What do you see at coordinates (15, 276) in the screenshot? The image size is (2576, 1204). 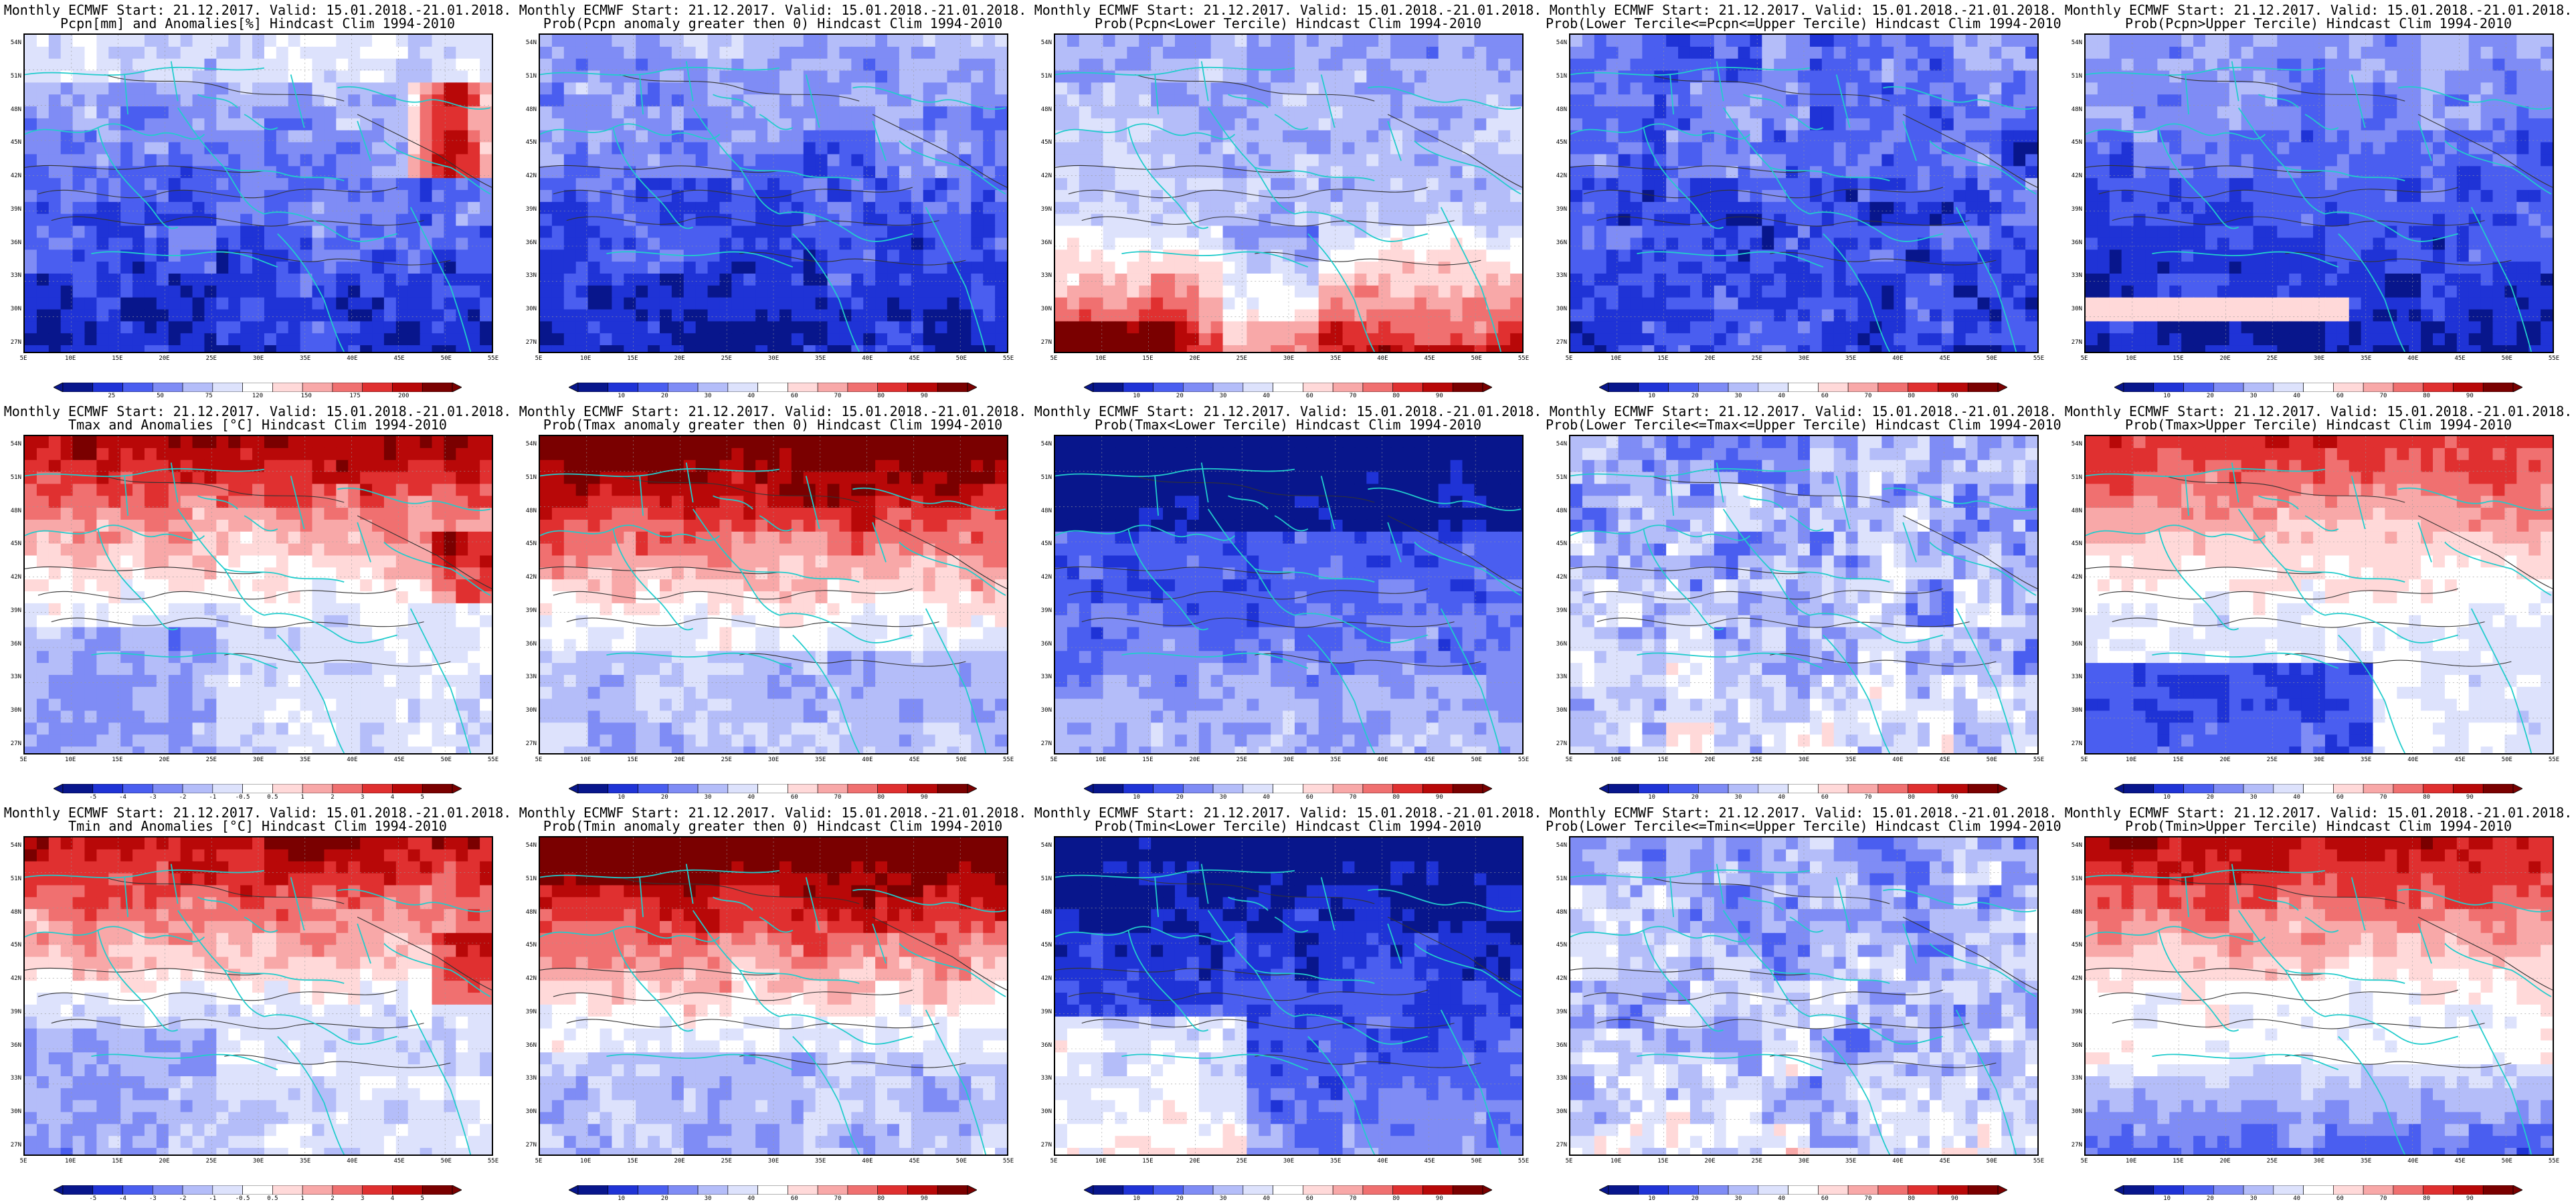 I see `lat-tick-label: 33N` at bounding box center [15, 276].